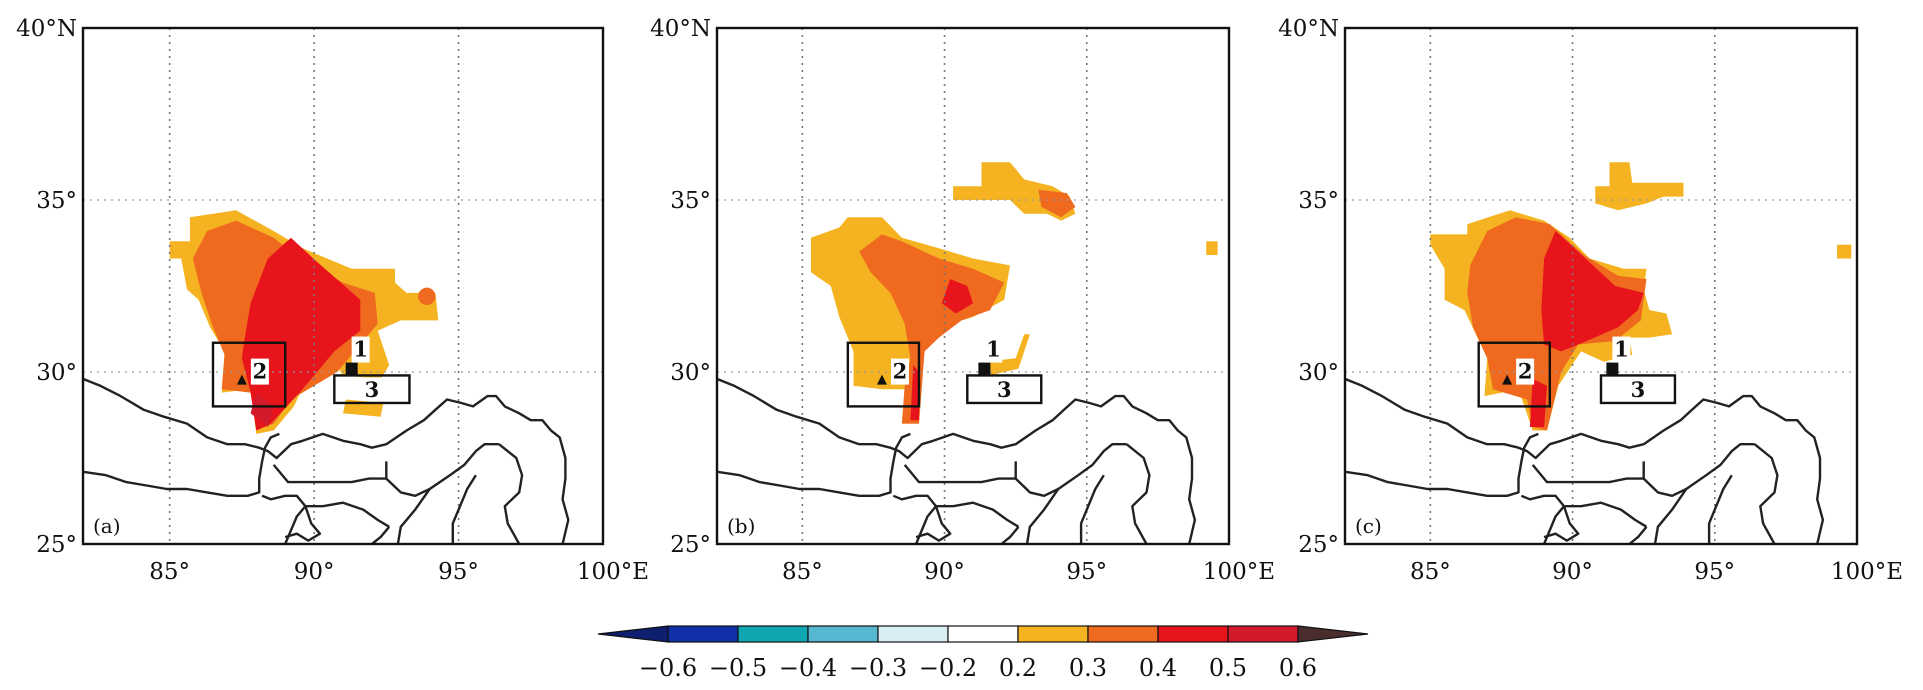  Describe the element at coordinates (1088, 668) in the screenshot. I see `colorbar-tick-label: 0.3` at that location.